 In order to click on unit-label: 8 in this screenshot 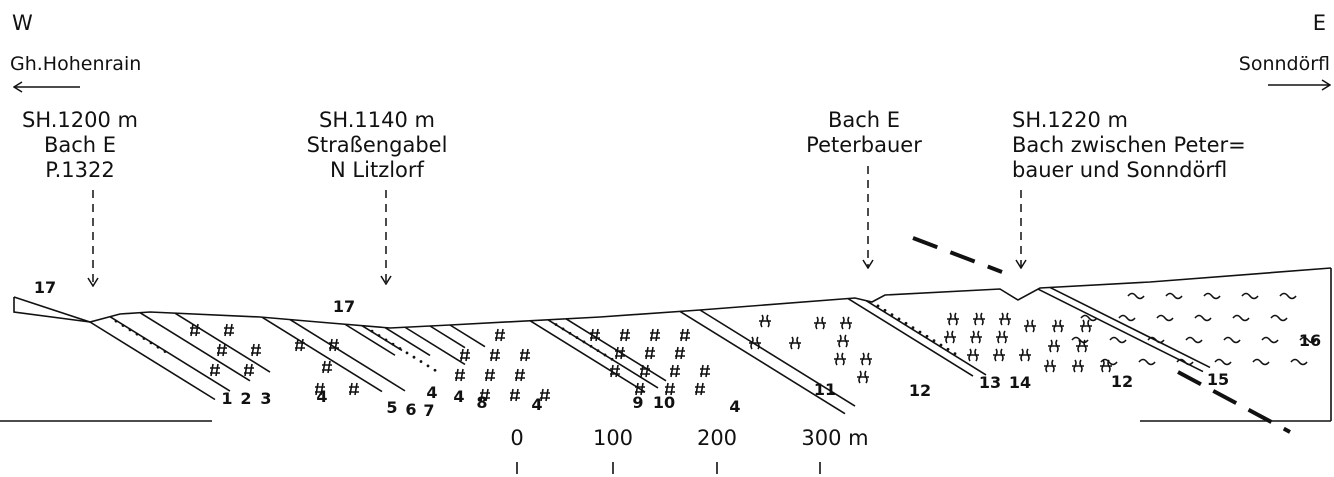, I will do `click(481, 402)`.